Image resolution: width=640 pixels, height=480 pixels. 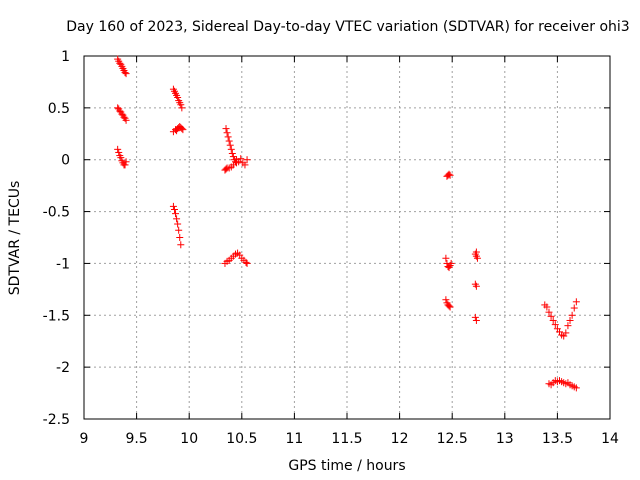 What do you see at coordinates (59, 109) in the screenshot?
I see `y-tick-label: 0.5` at bounding box center [59, 109].